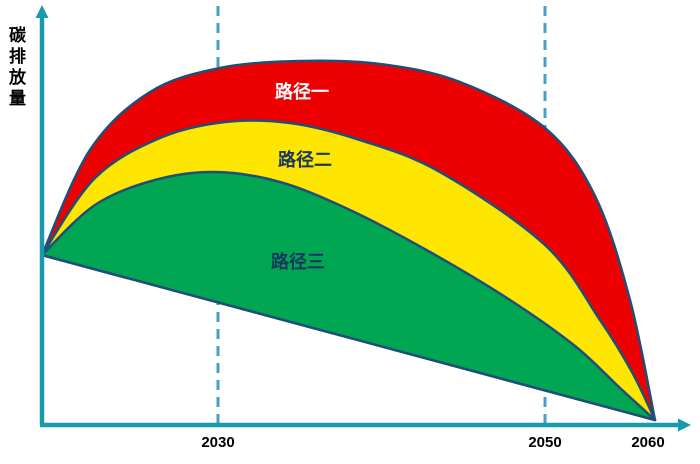  Describe the element at coordinates (544, 442) in the screenshot. I see `x-tick-2050: 2050` at that location.